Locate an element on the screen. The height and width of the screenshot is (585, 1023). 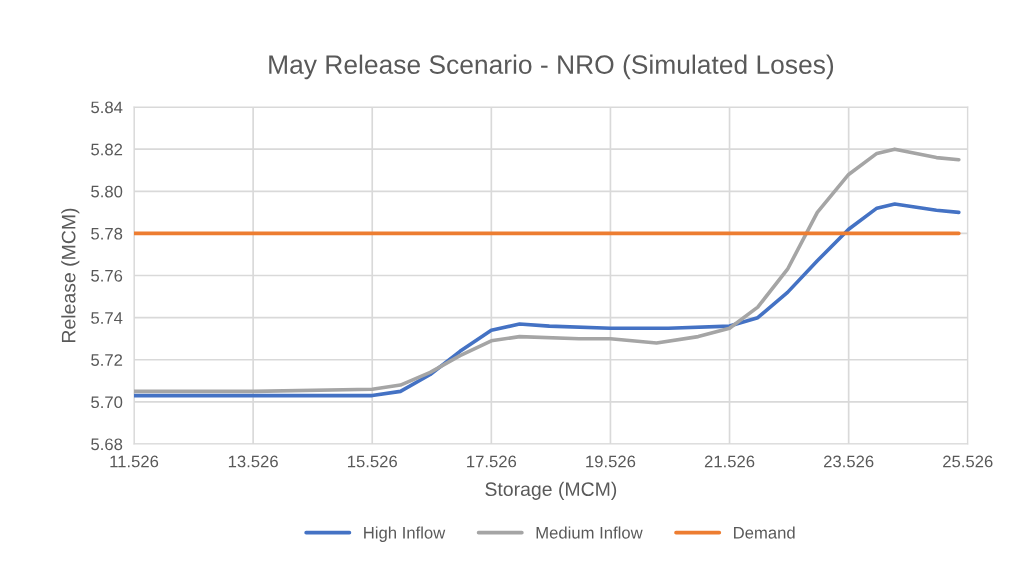
legend-label: High Inflow is located at coordinates (405, 534).